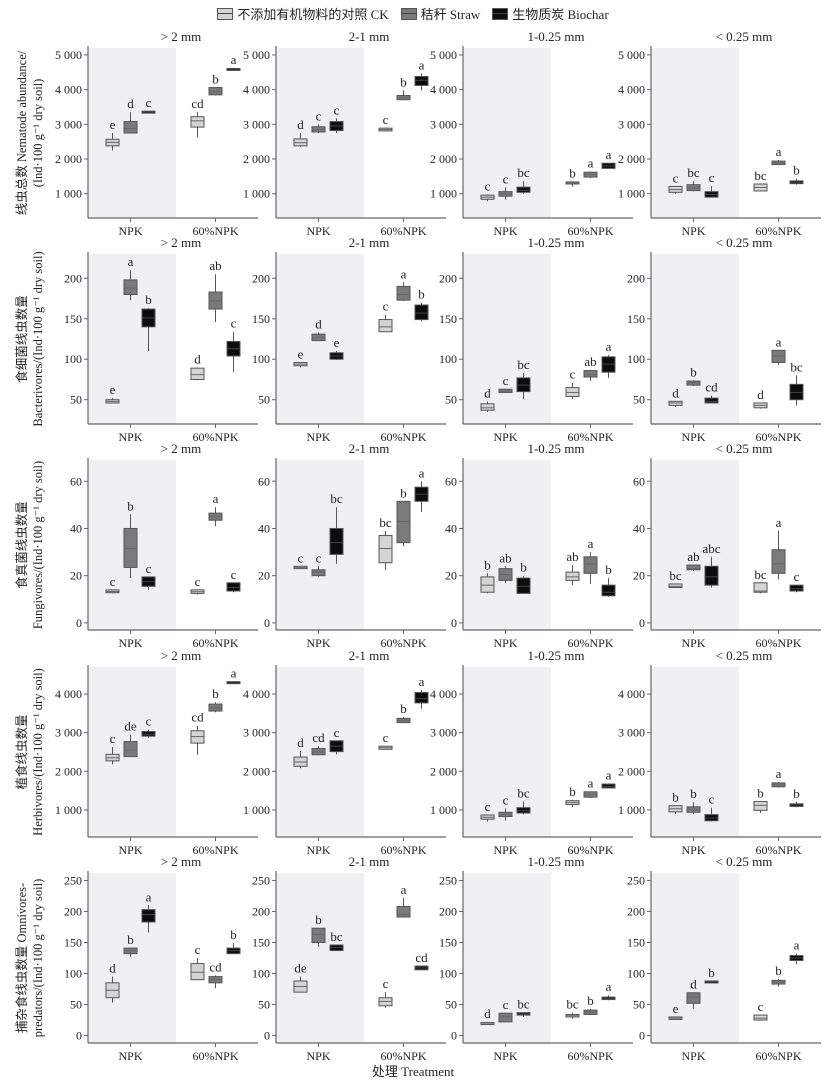 Image resolution: width=826 pixels, height=1083 pixels. What do you see at coordinates (572, 567) in the screenshot?
I see `box-ck: ab` at bounding box center [572, 567].